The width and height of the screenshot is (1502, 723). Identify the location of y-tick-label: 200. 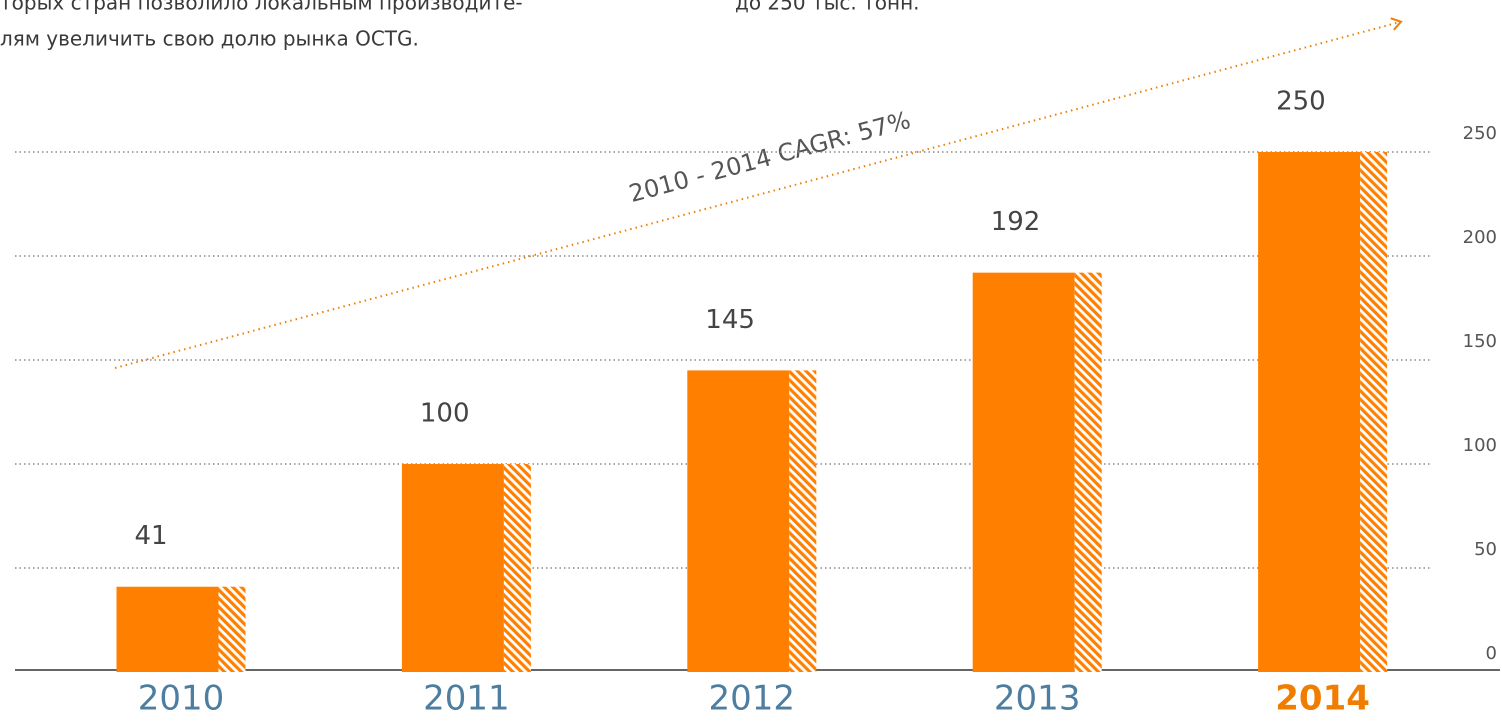
(1480, 237).